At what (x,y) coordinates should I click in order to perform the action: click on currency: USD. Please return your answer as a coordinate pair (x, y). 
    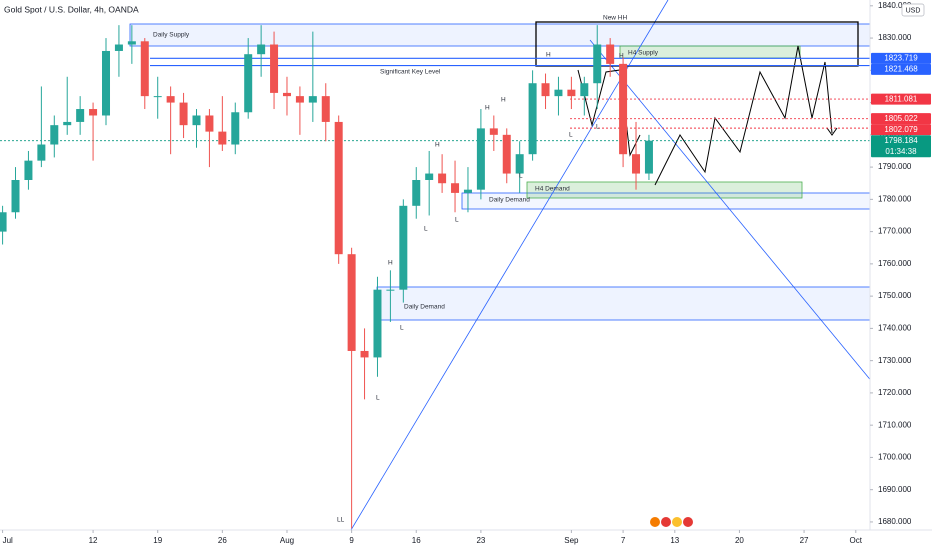
    Looking at the image, I should click on (913, 10).